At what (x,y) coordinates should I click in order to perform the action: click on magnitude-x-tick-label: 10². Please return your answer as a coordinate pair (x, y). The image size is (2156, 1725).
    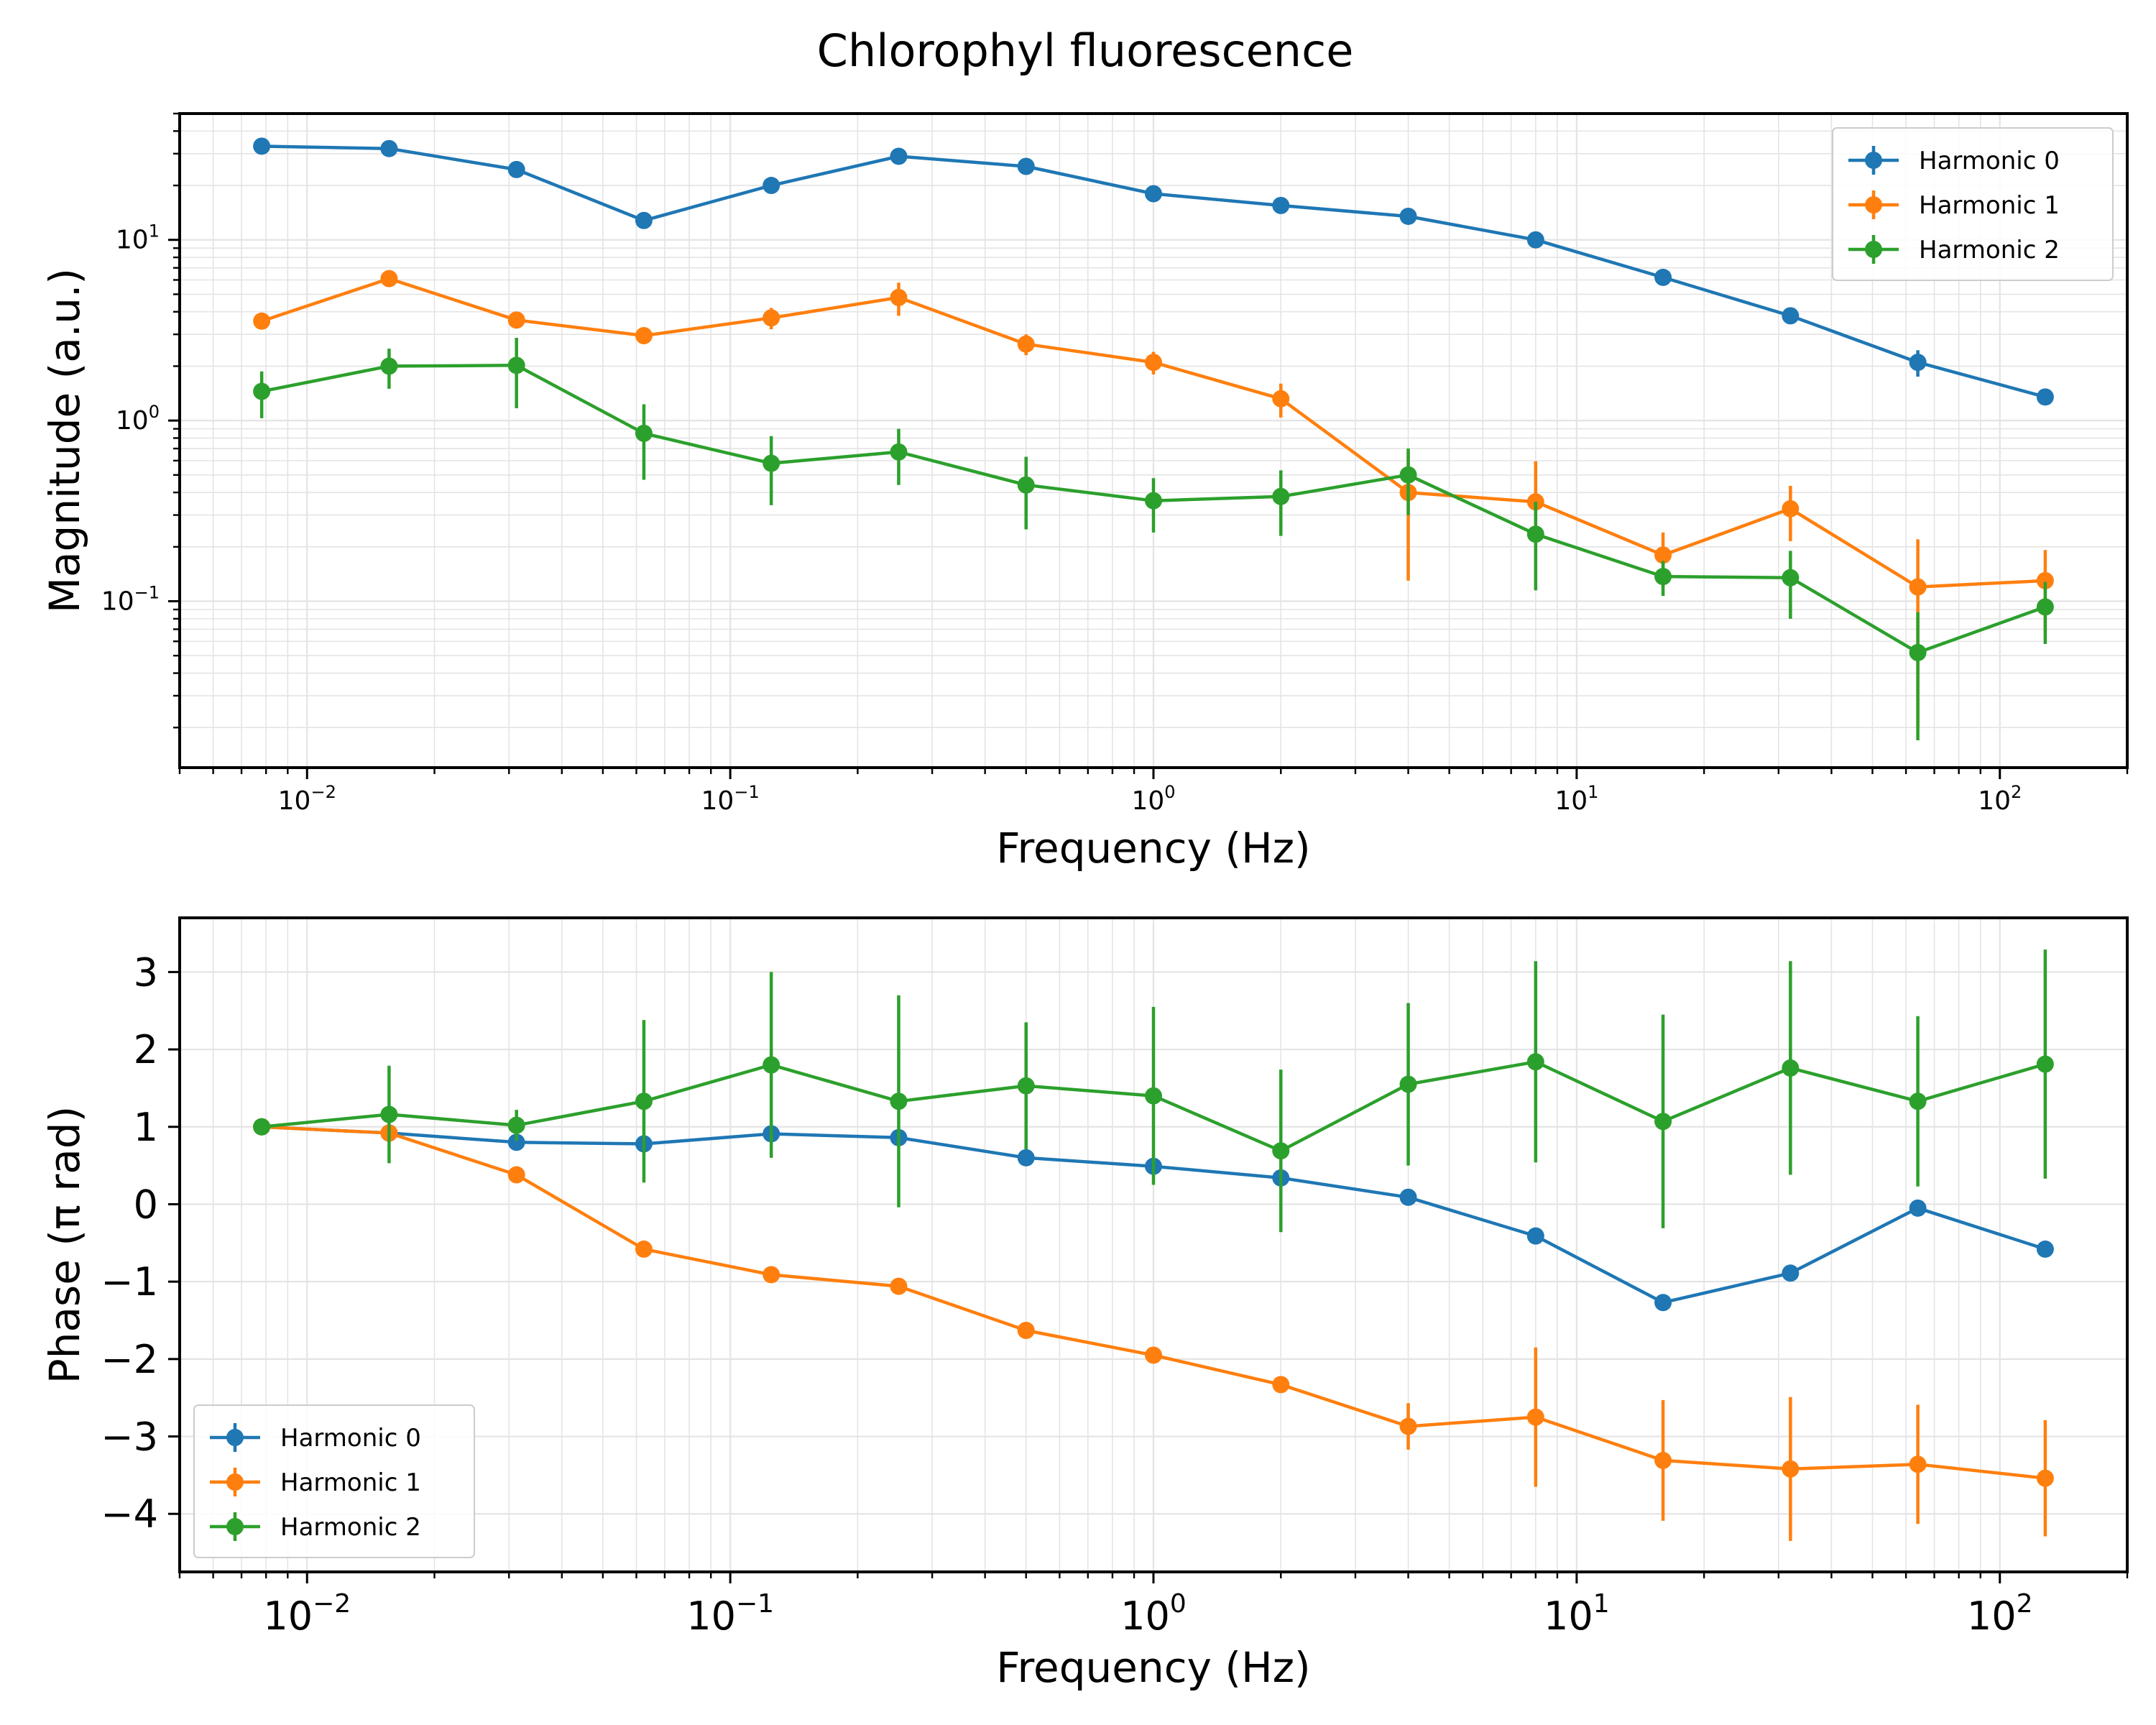
    Looking at the image, I should click on (2000, 799).